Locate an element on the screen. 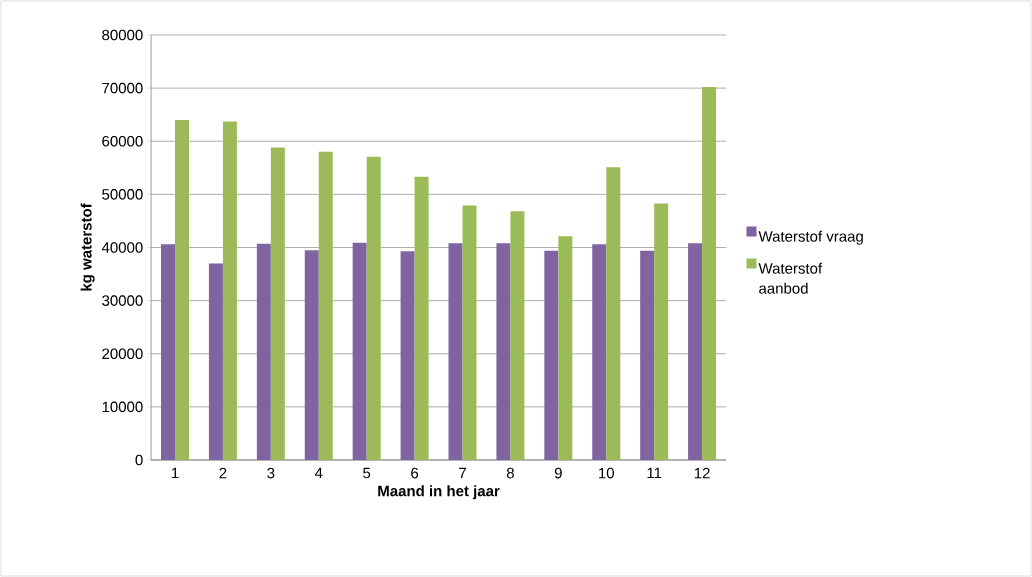  y-axis-title: kg waterstof is located at coordinates (87, 247).